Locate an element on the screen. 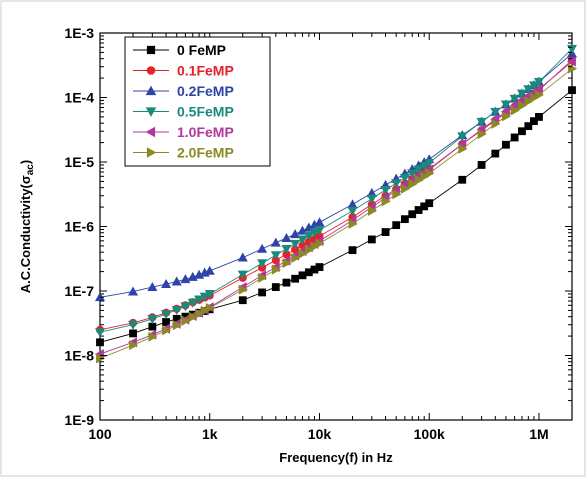  x-tick-label: 1M is located at coordinates (538, 434).